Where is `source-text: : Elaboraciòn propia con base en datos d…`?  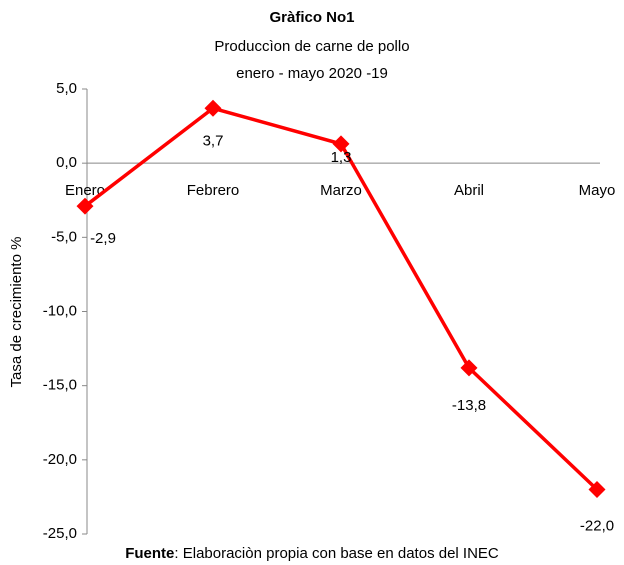 source-text: : Elaboraciòn propia con base en datos d… is located at coordinates (336, 553).